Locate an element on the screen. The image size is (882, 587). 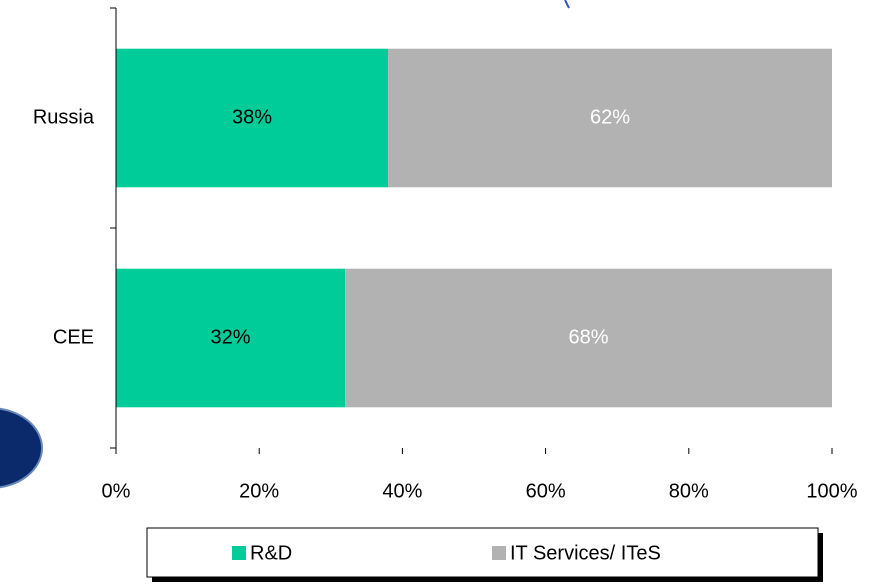
data-label: 32% is located at coordinates (231, 337).